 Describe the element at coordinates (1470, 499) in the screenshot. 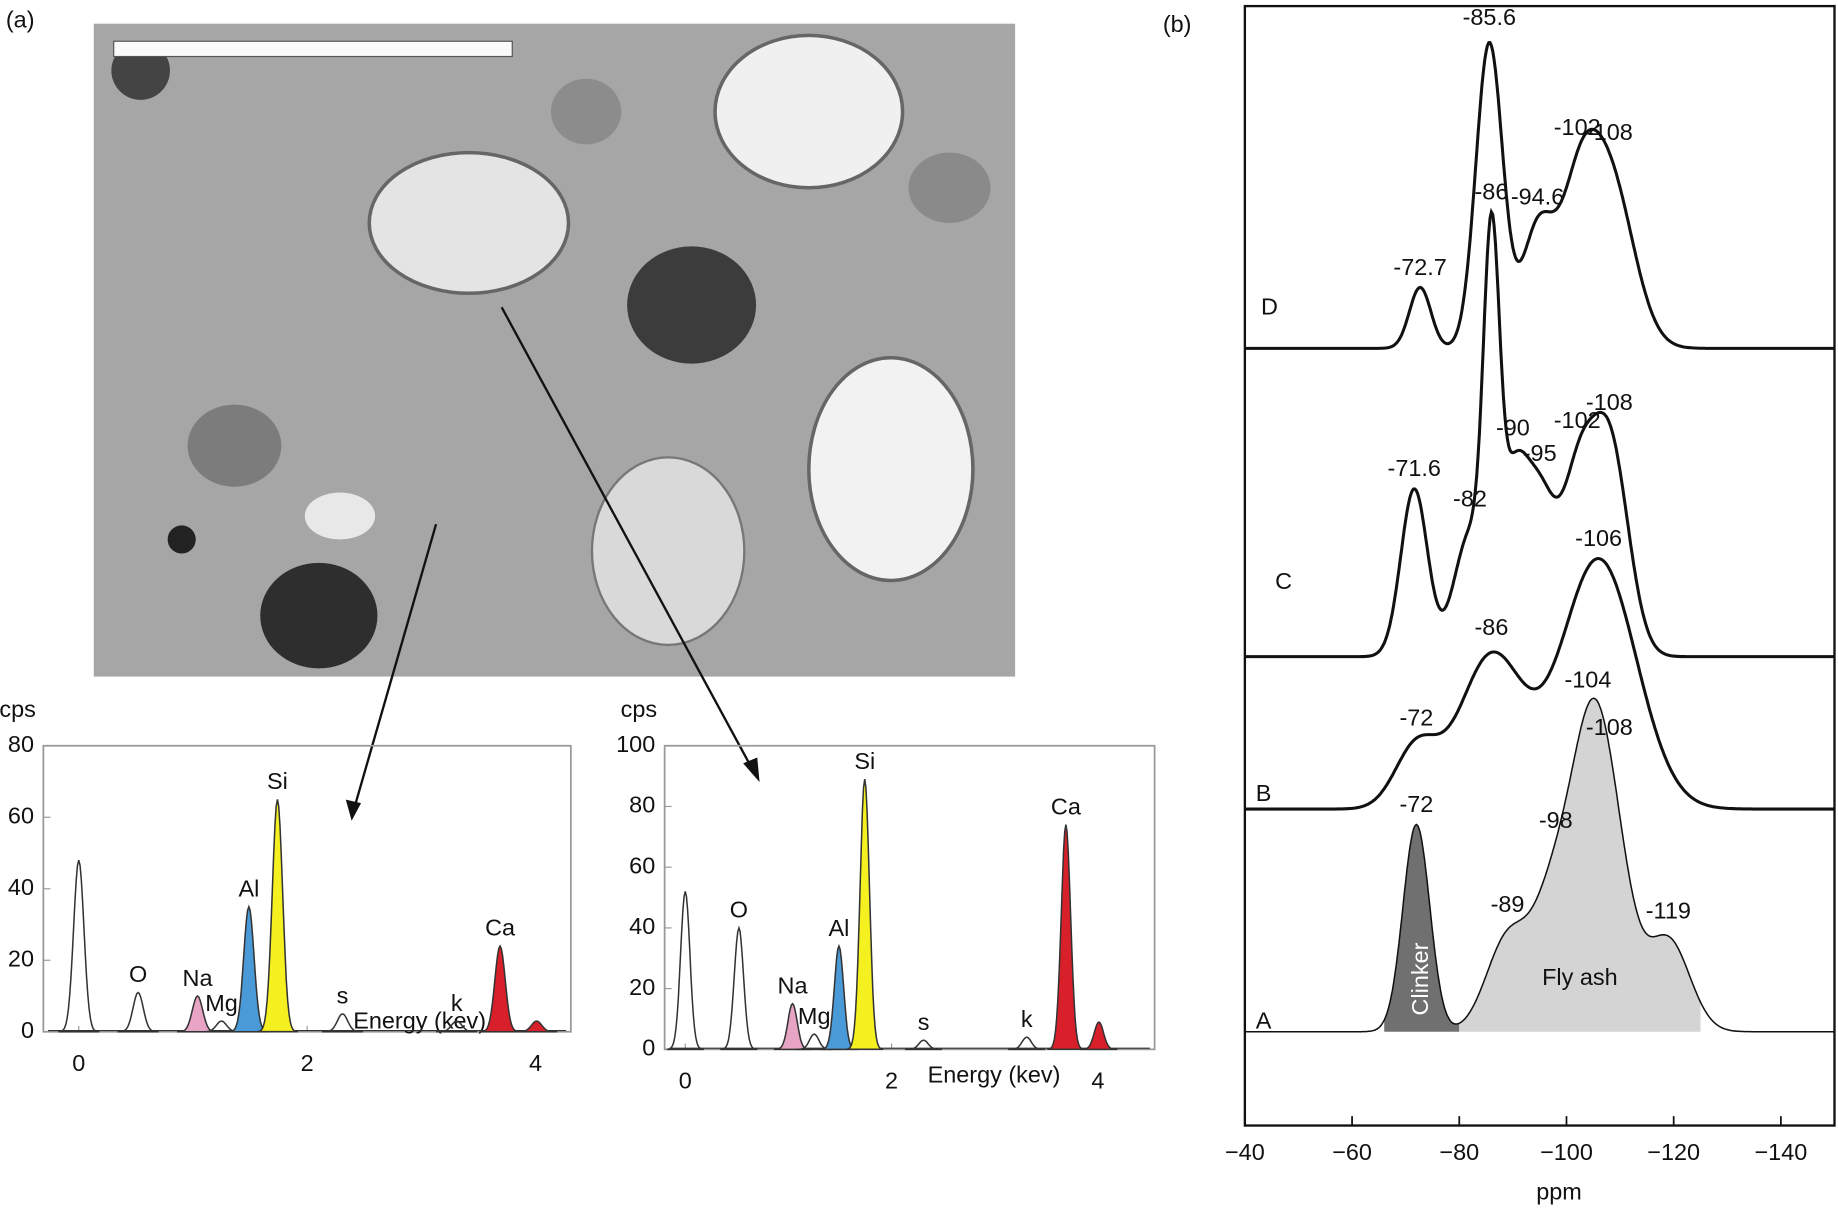

I see `peak-label: -82` at that location.